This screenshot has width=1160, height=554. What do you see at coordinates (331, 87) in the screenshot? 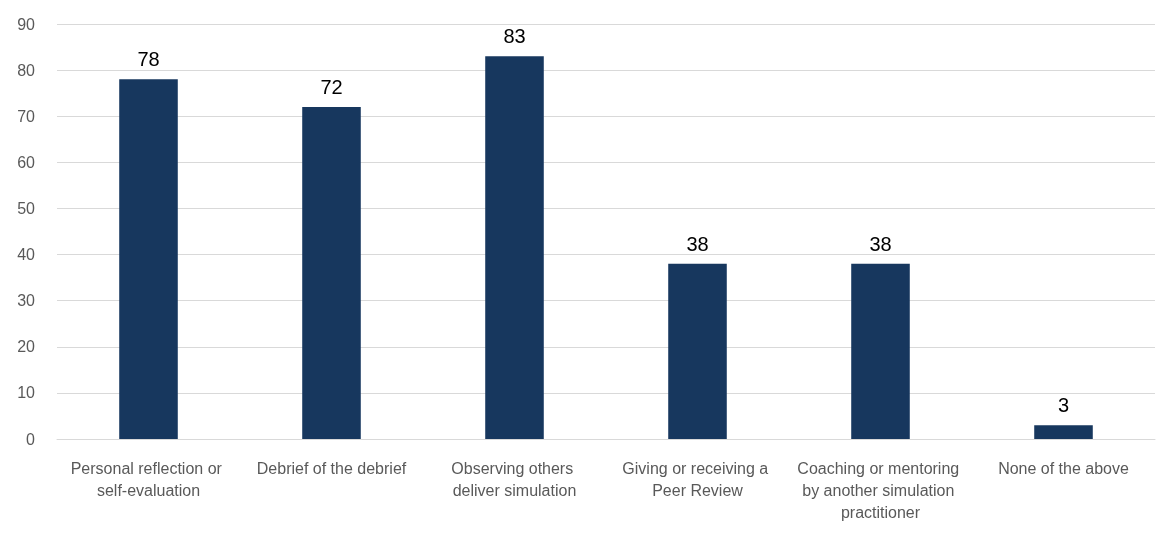
I see `data-label: 72` at bounding box center [331, 87].